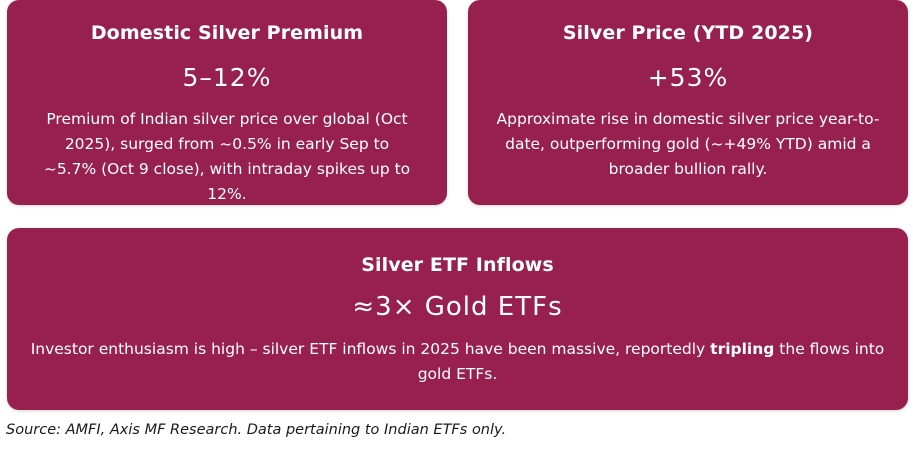 The width and height of the screenshot is (913, 458). What do you see at coordinates (742, 349) in the screenshot?
I see `description-emphasis: tripling` at bounding box center [742, 349].